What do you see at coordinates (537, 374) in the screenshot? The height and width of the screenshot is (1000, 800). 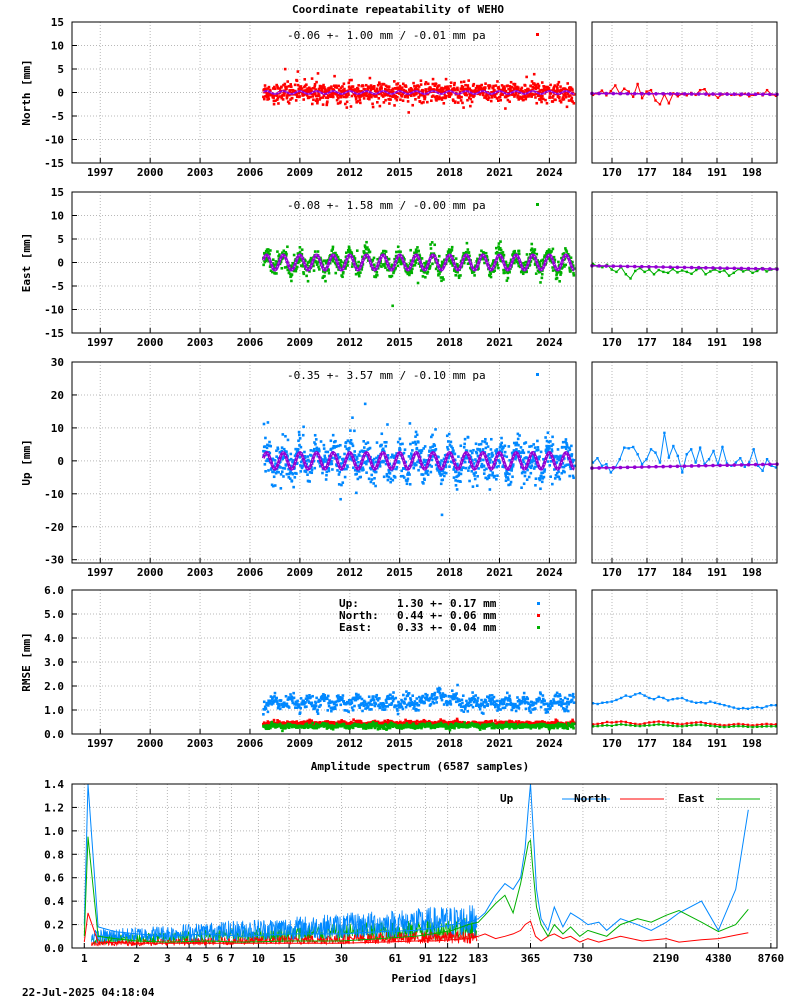 I see `legend-marker` at bounding box center [537, 374].